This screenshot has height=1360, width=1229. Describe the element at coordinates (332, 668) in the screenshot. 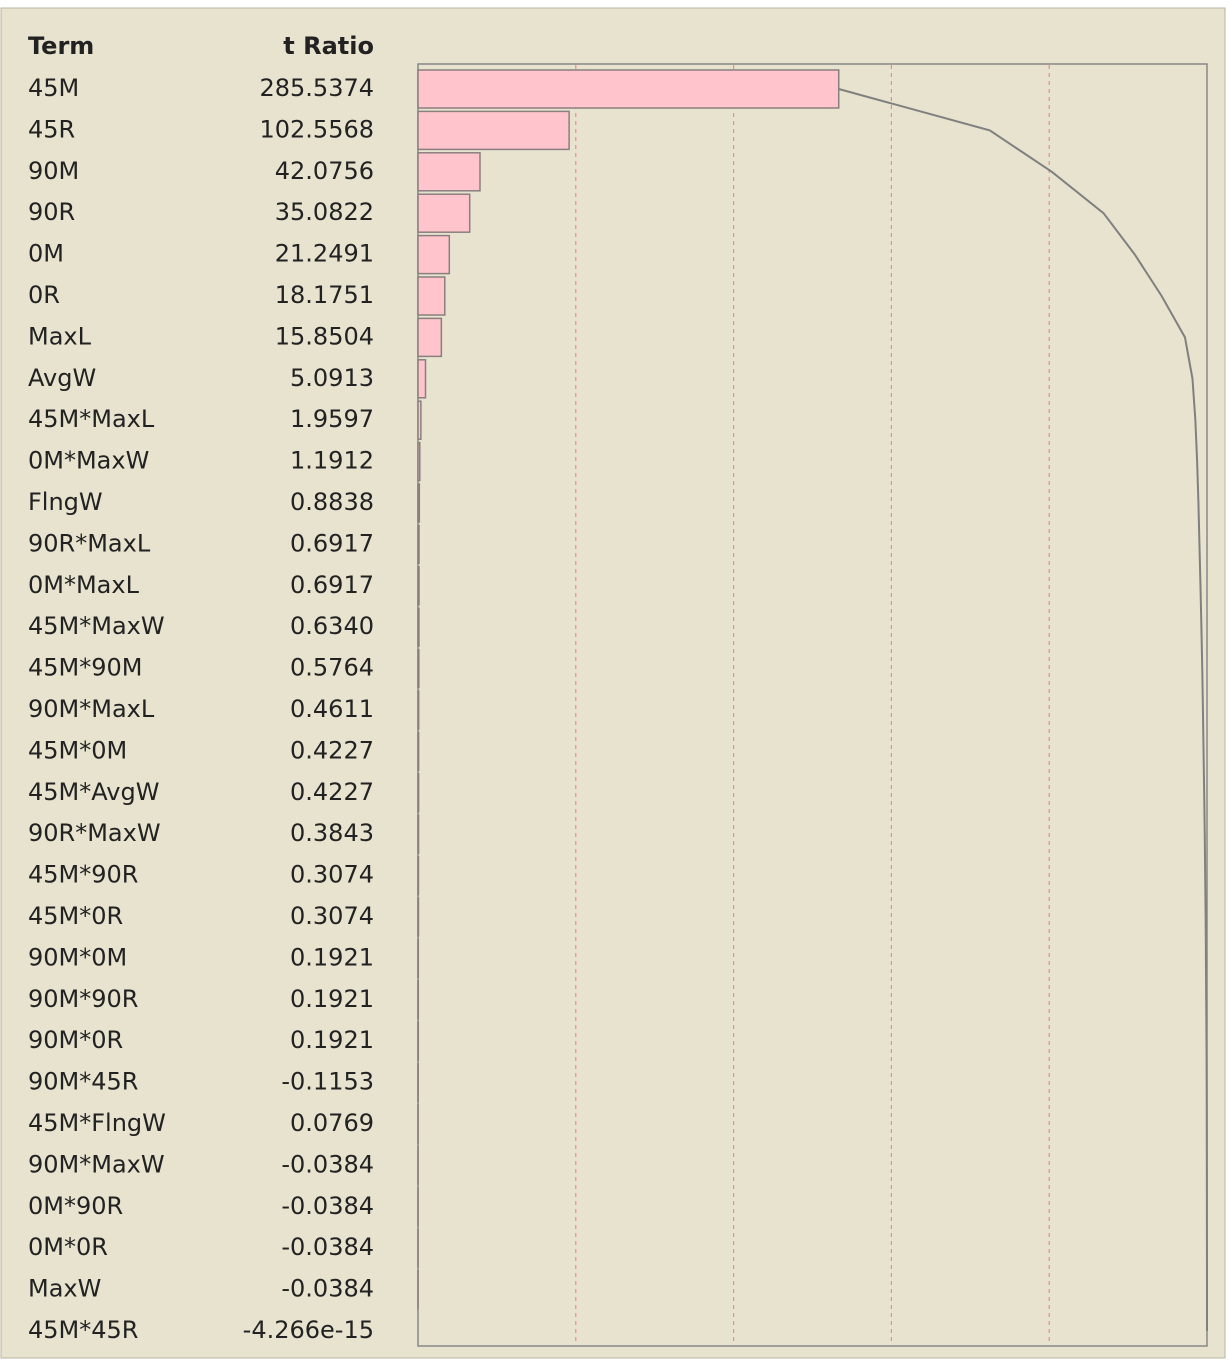

I see `t-ratio-label: 0.5764` at that location.